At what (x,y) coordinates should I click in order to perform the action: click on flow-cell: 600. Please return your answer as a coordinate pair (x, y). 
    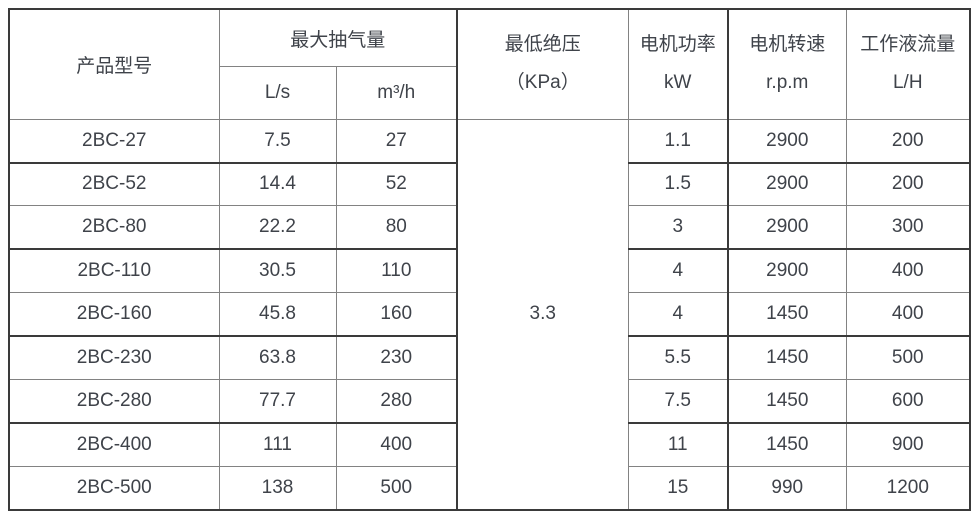
    Looking at the image, I should click on (908, 402).